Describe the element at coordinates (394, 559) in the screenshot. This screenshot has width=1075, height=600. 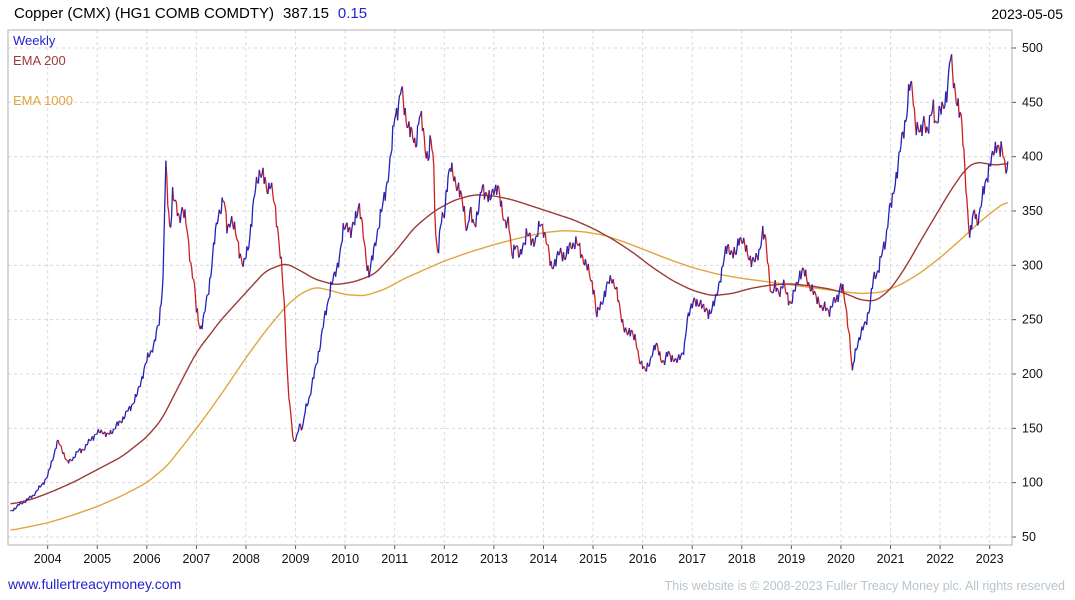
I see `svg-text: 2011` at that location.